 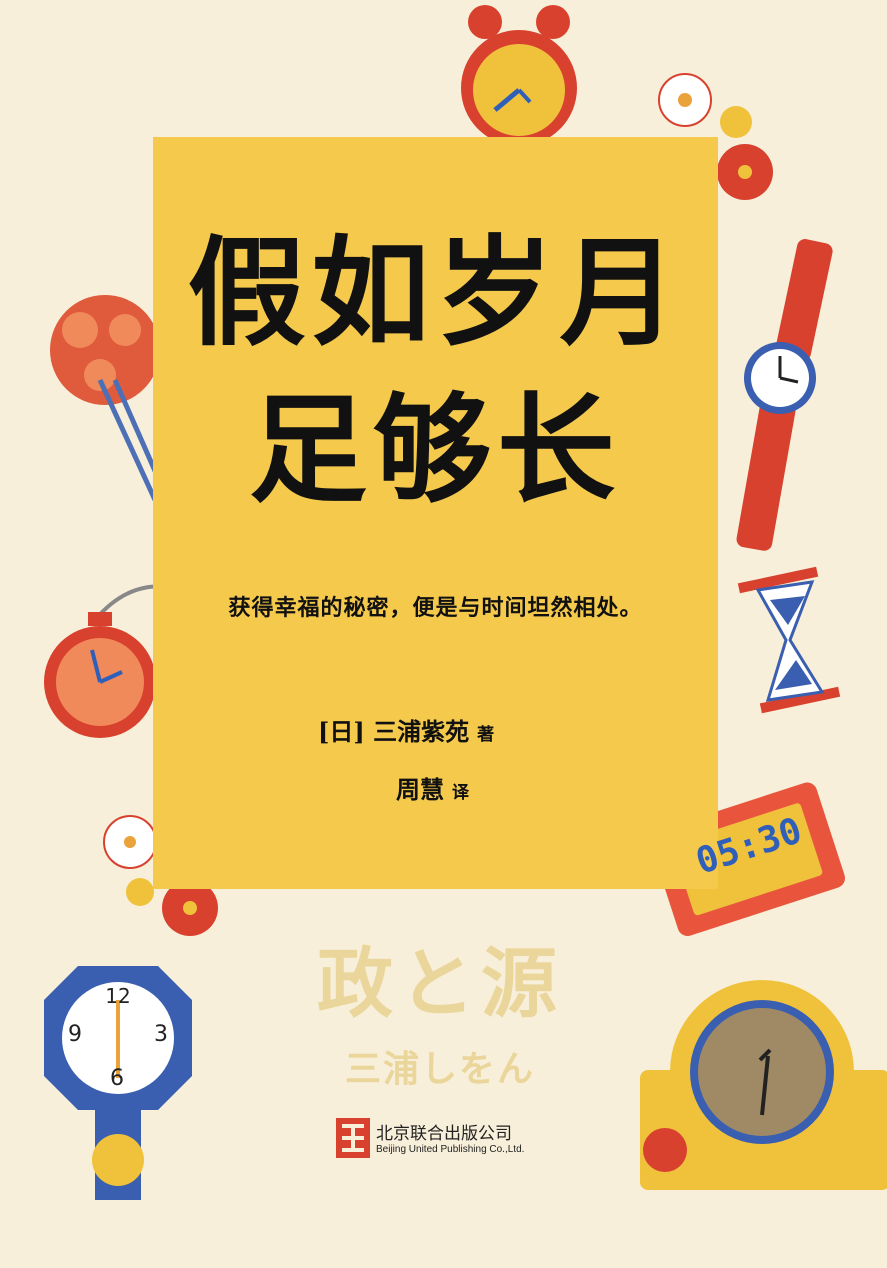 I want to click on clock-number-12: 12, so click(x=118, y=996).